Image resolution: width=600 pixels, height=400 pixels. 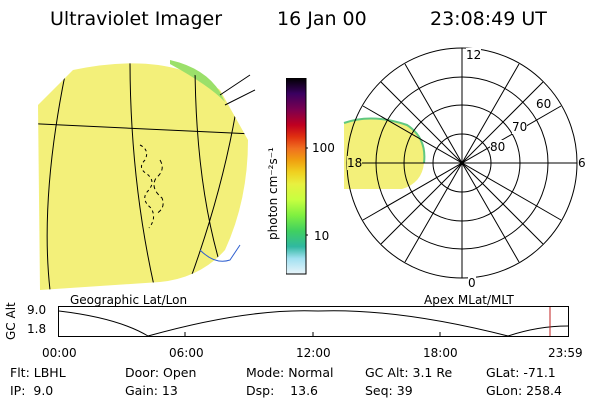 What do you see at coordinates (151, 390) in the screenshot?
I see `gain-value: Gain: 13` at bounding box center [151, 390].